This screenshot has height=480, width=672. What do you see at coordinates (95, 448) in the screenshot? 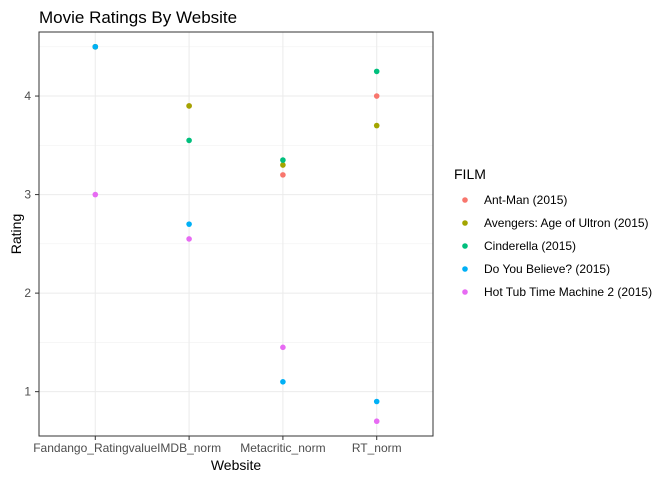
I see `x-tick-label: Fandango_Ratingvalue` at bounding box center [95, 448].